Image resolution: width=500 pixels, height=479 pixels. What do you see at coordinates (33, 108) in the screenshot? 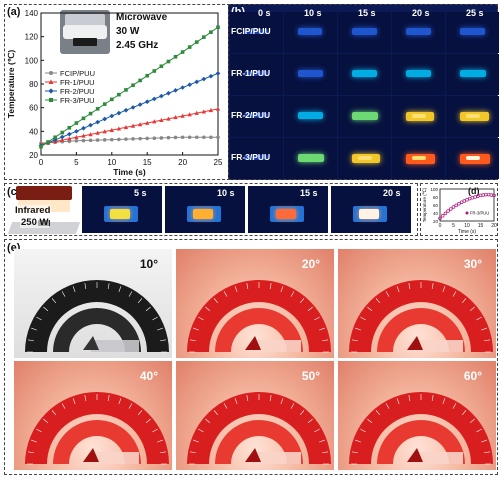
I see `y-tick-label: 60` at bounding box center [33, 108].